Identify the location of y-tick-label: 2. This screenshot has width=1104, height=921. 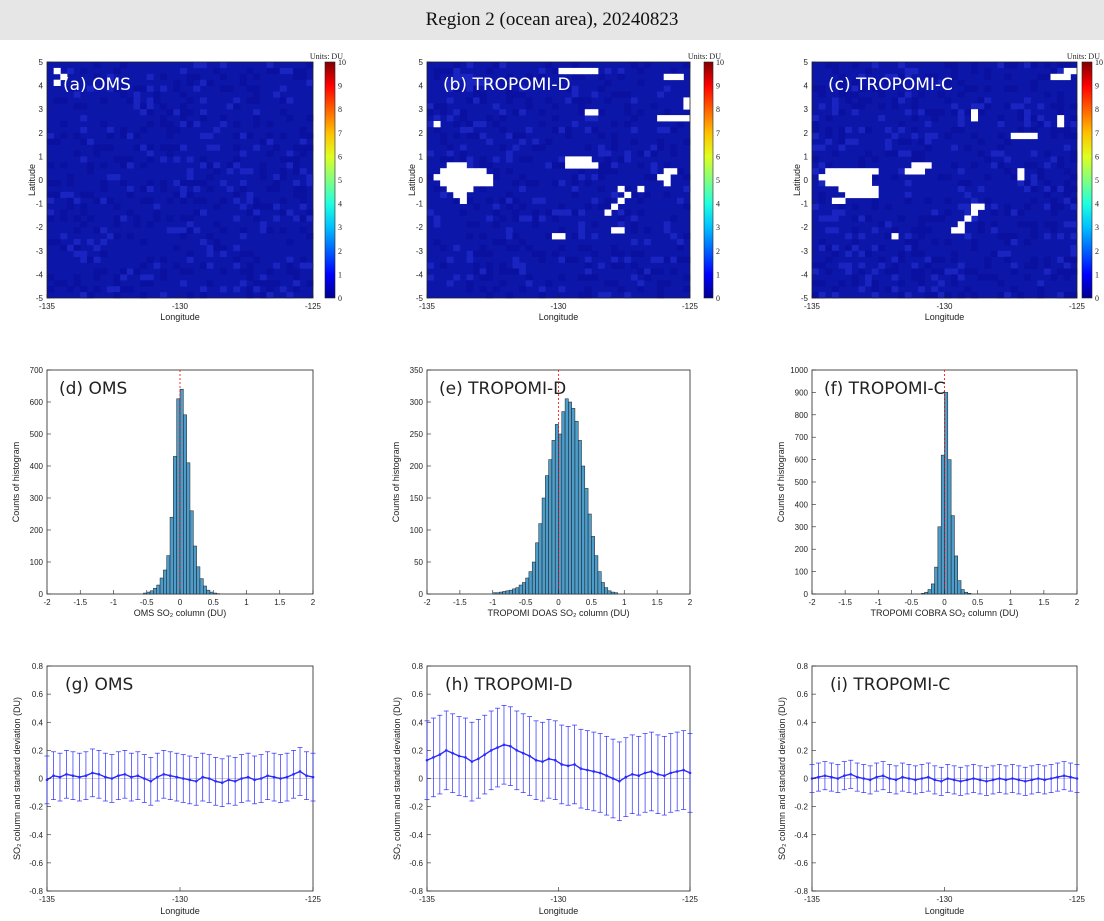
(41, 133).